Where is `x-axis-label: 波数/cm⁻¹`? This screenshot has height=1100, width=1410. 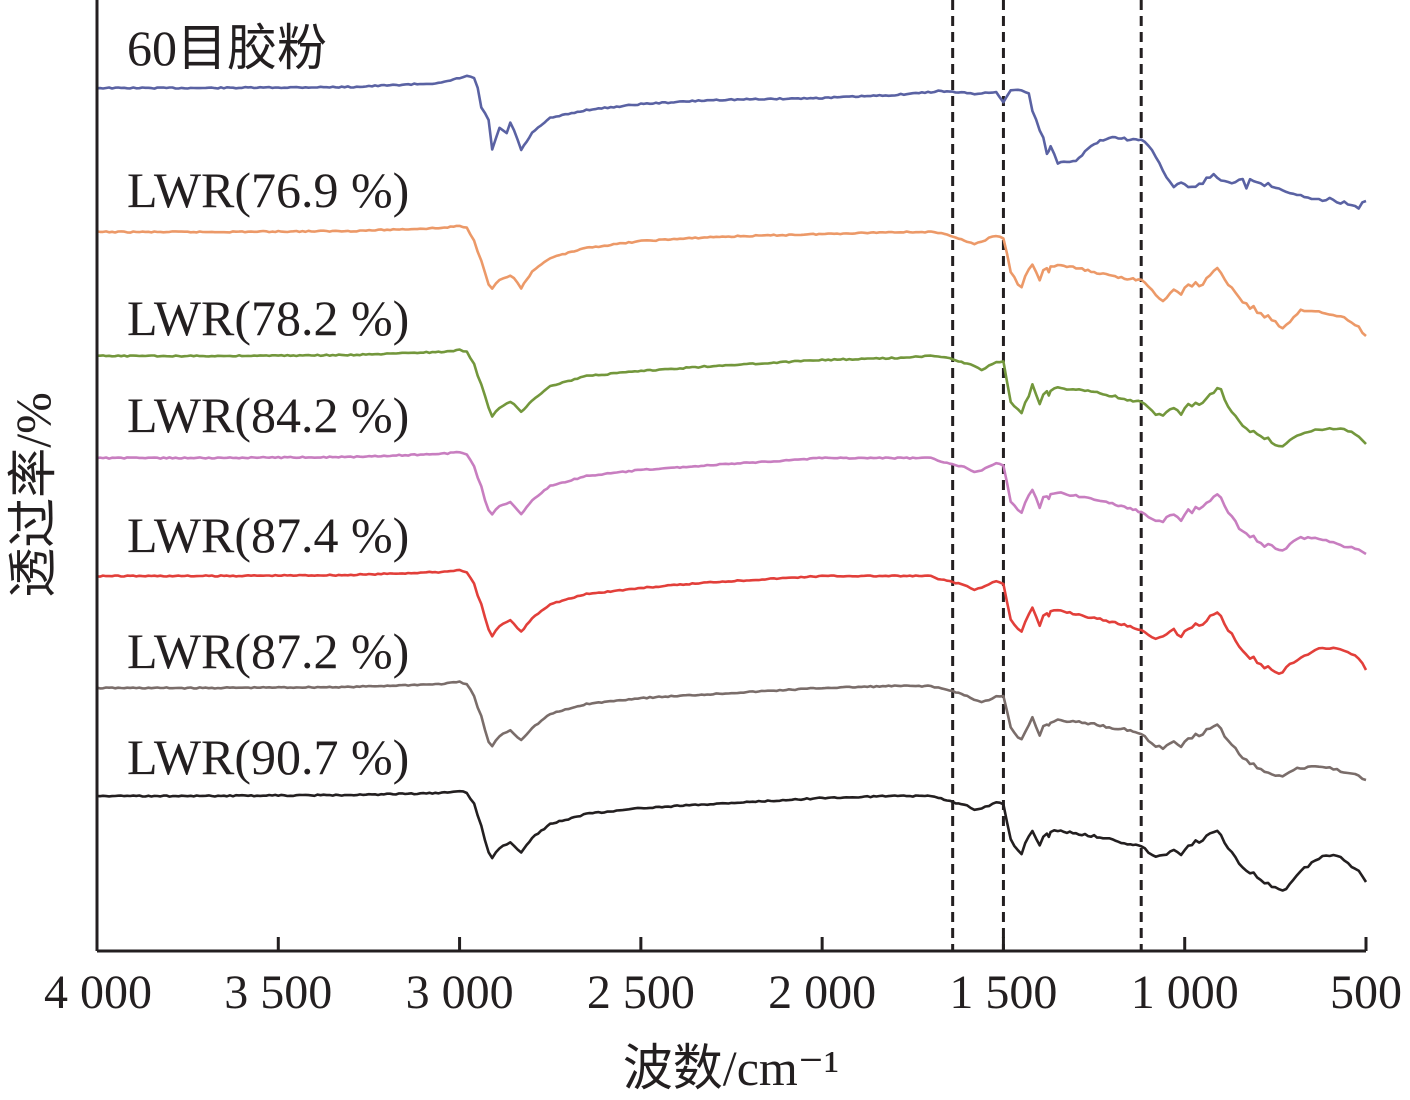
x-axis-label: 波数/cm⁻¹ is located at coordinates (731, 1068).